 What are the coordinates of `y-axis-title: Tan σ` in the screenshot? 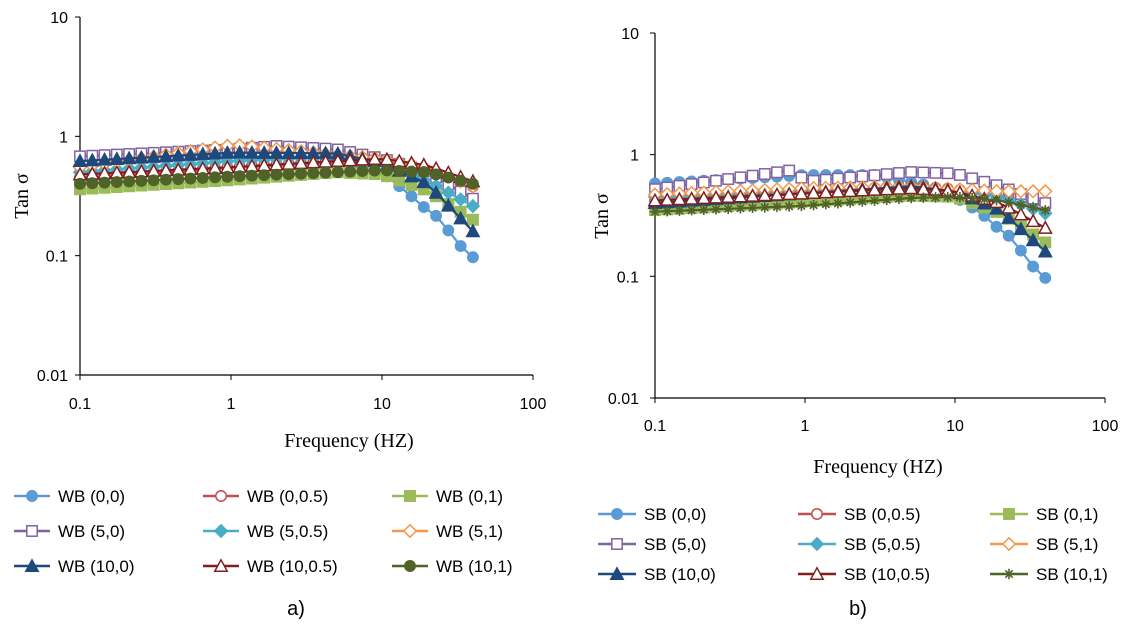 It's located at (22, 196).